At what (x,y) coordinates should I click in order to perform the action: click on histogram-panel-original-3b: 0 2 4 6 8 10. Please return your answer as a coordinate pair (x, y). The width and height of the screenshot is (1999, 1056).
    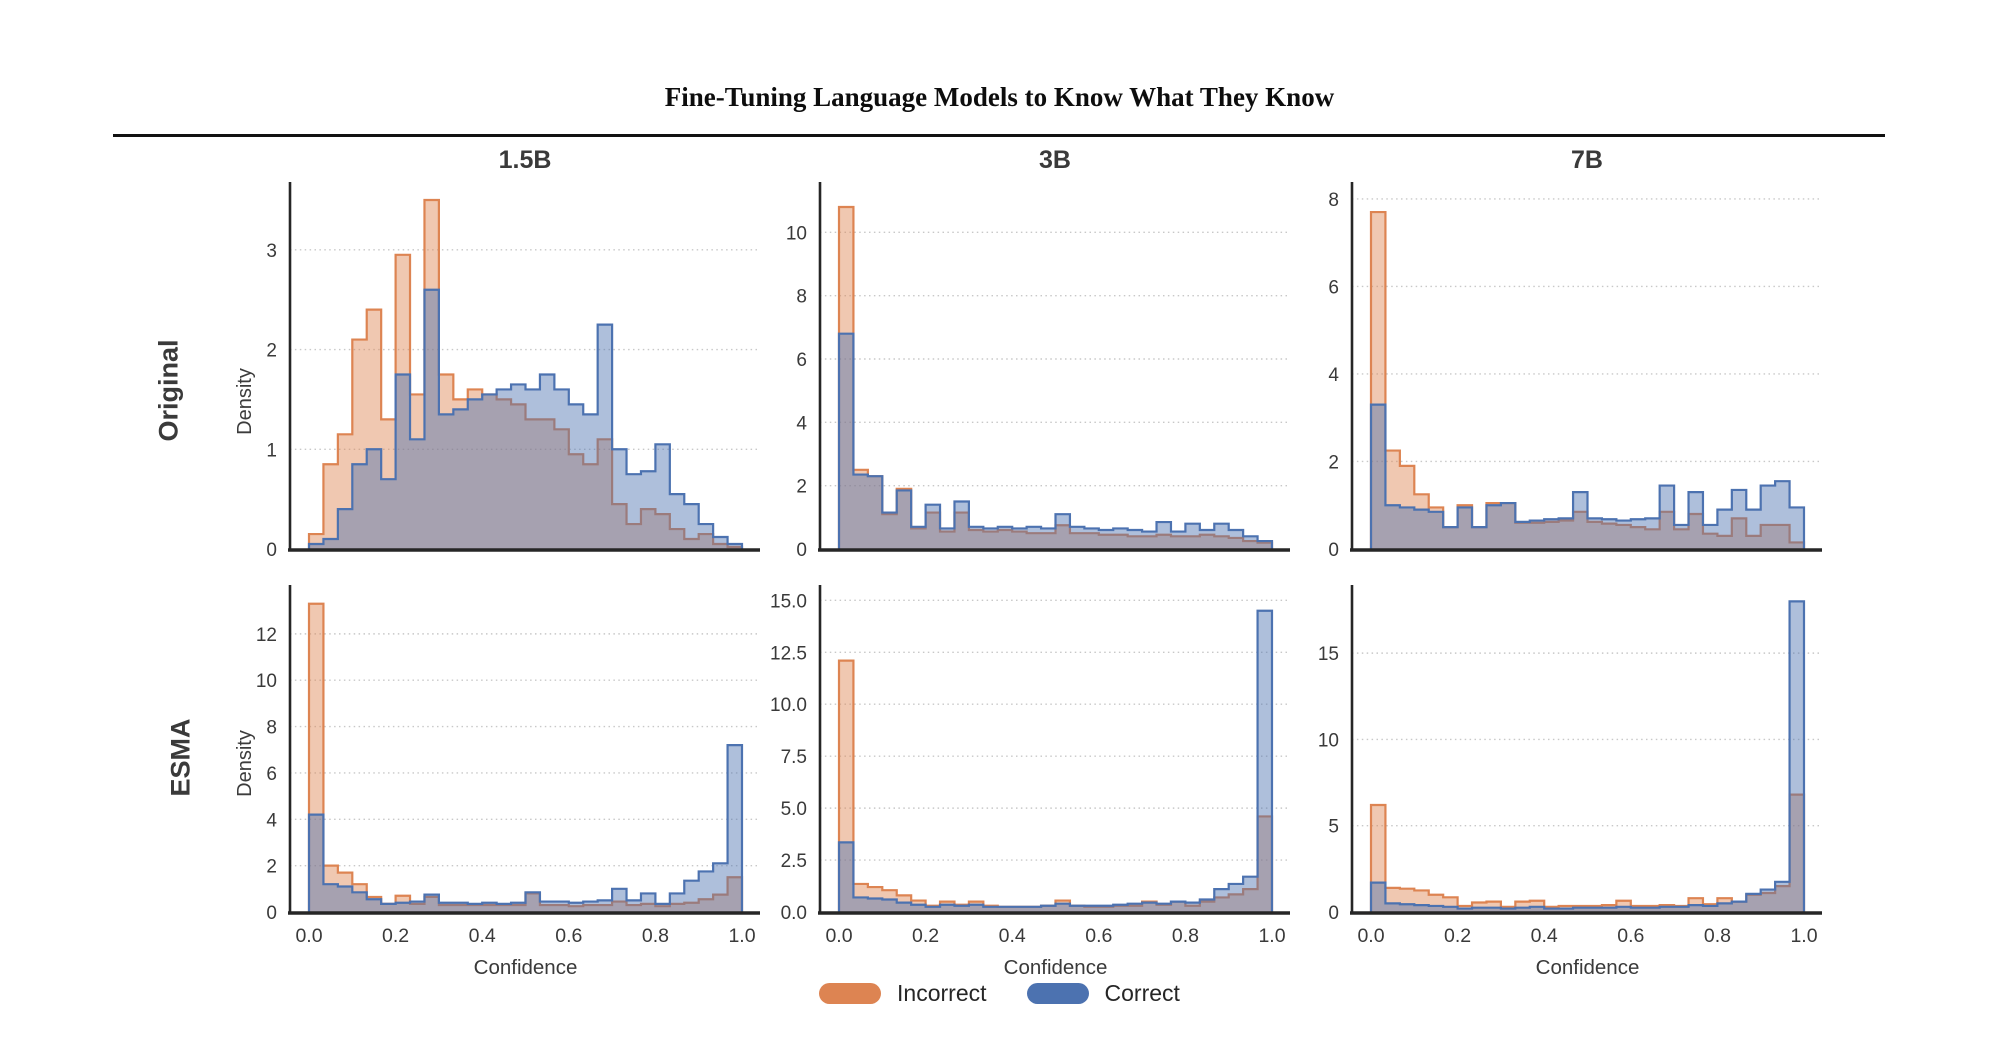
    Looking at the image, I should click on (1038, 369).